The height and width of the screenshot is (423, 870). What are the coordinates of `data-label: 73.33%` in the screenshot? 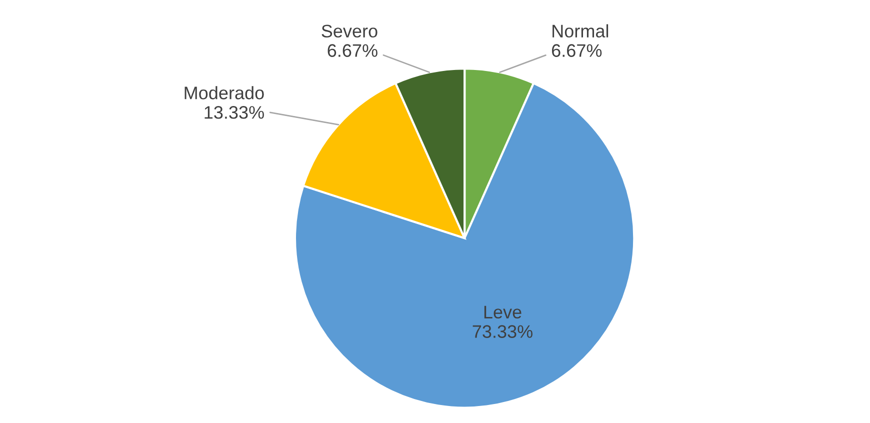 It's located at (502, 331).